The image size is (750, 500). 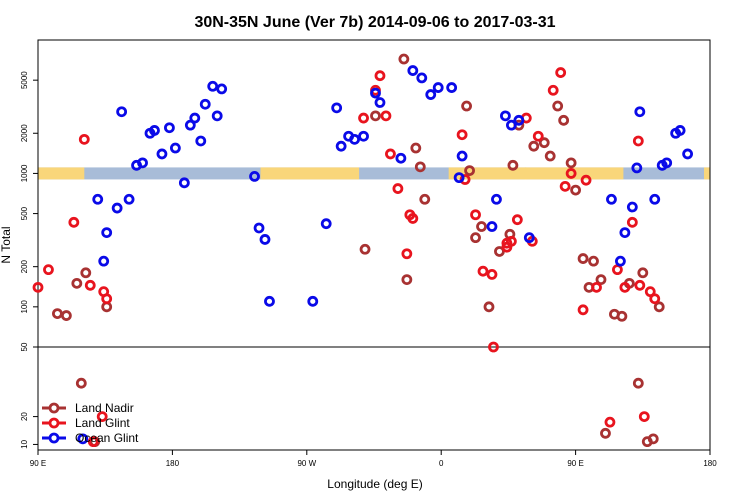 I want to click on y-axis-label: N Total, so click(x=6, y=244).